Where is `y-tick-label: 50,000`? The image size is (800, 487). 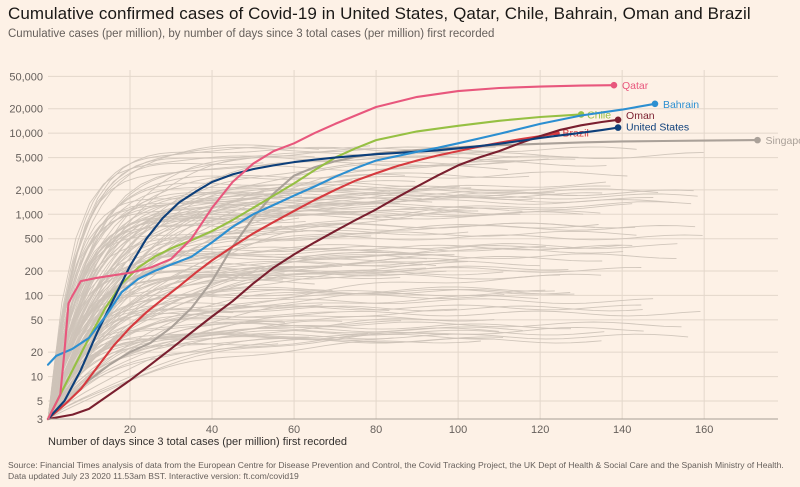 y-tick-label: 50,000 is located at coordinates (26, 77).